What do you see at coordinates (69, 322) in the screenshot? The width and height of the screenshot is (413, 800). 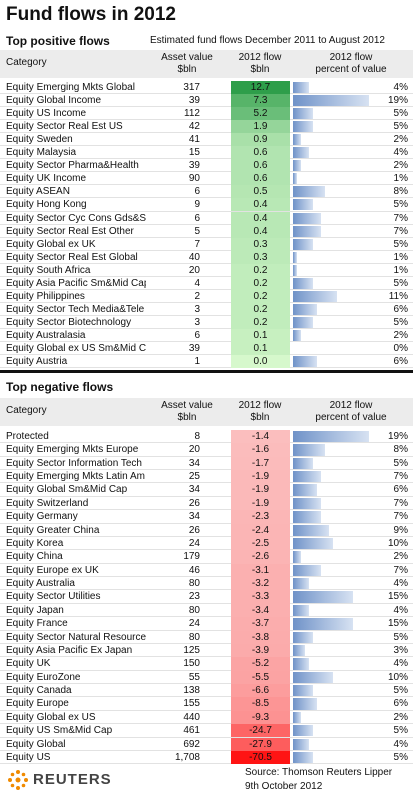 I see `category: Equity Sector Biotechnology` at bounding box center [69, 322].